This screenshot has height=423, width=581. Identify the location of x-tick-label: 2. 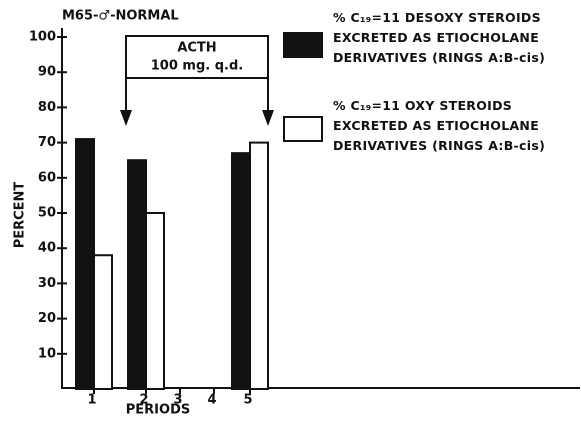
(143, 400).